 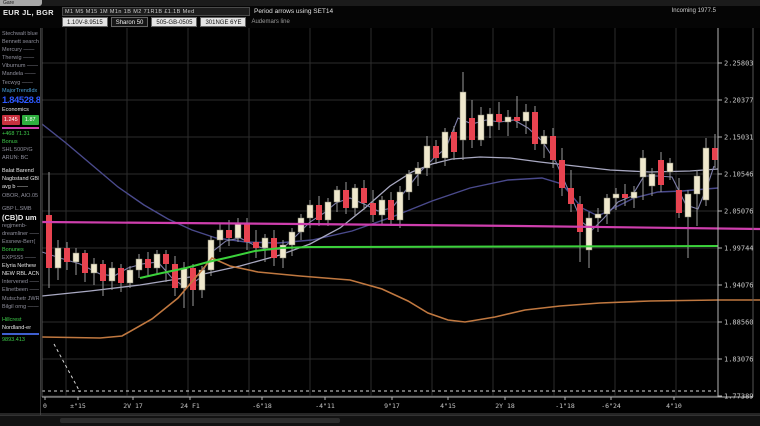 I want to click on one-click-trade-panel: 1.245 1.87, so click(x=20, y=119).